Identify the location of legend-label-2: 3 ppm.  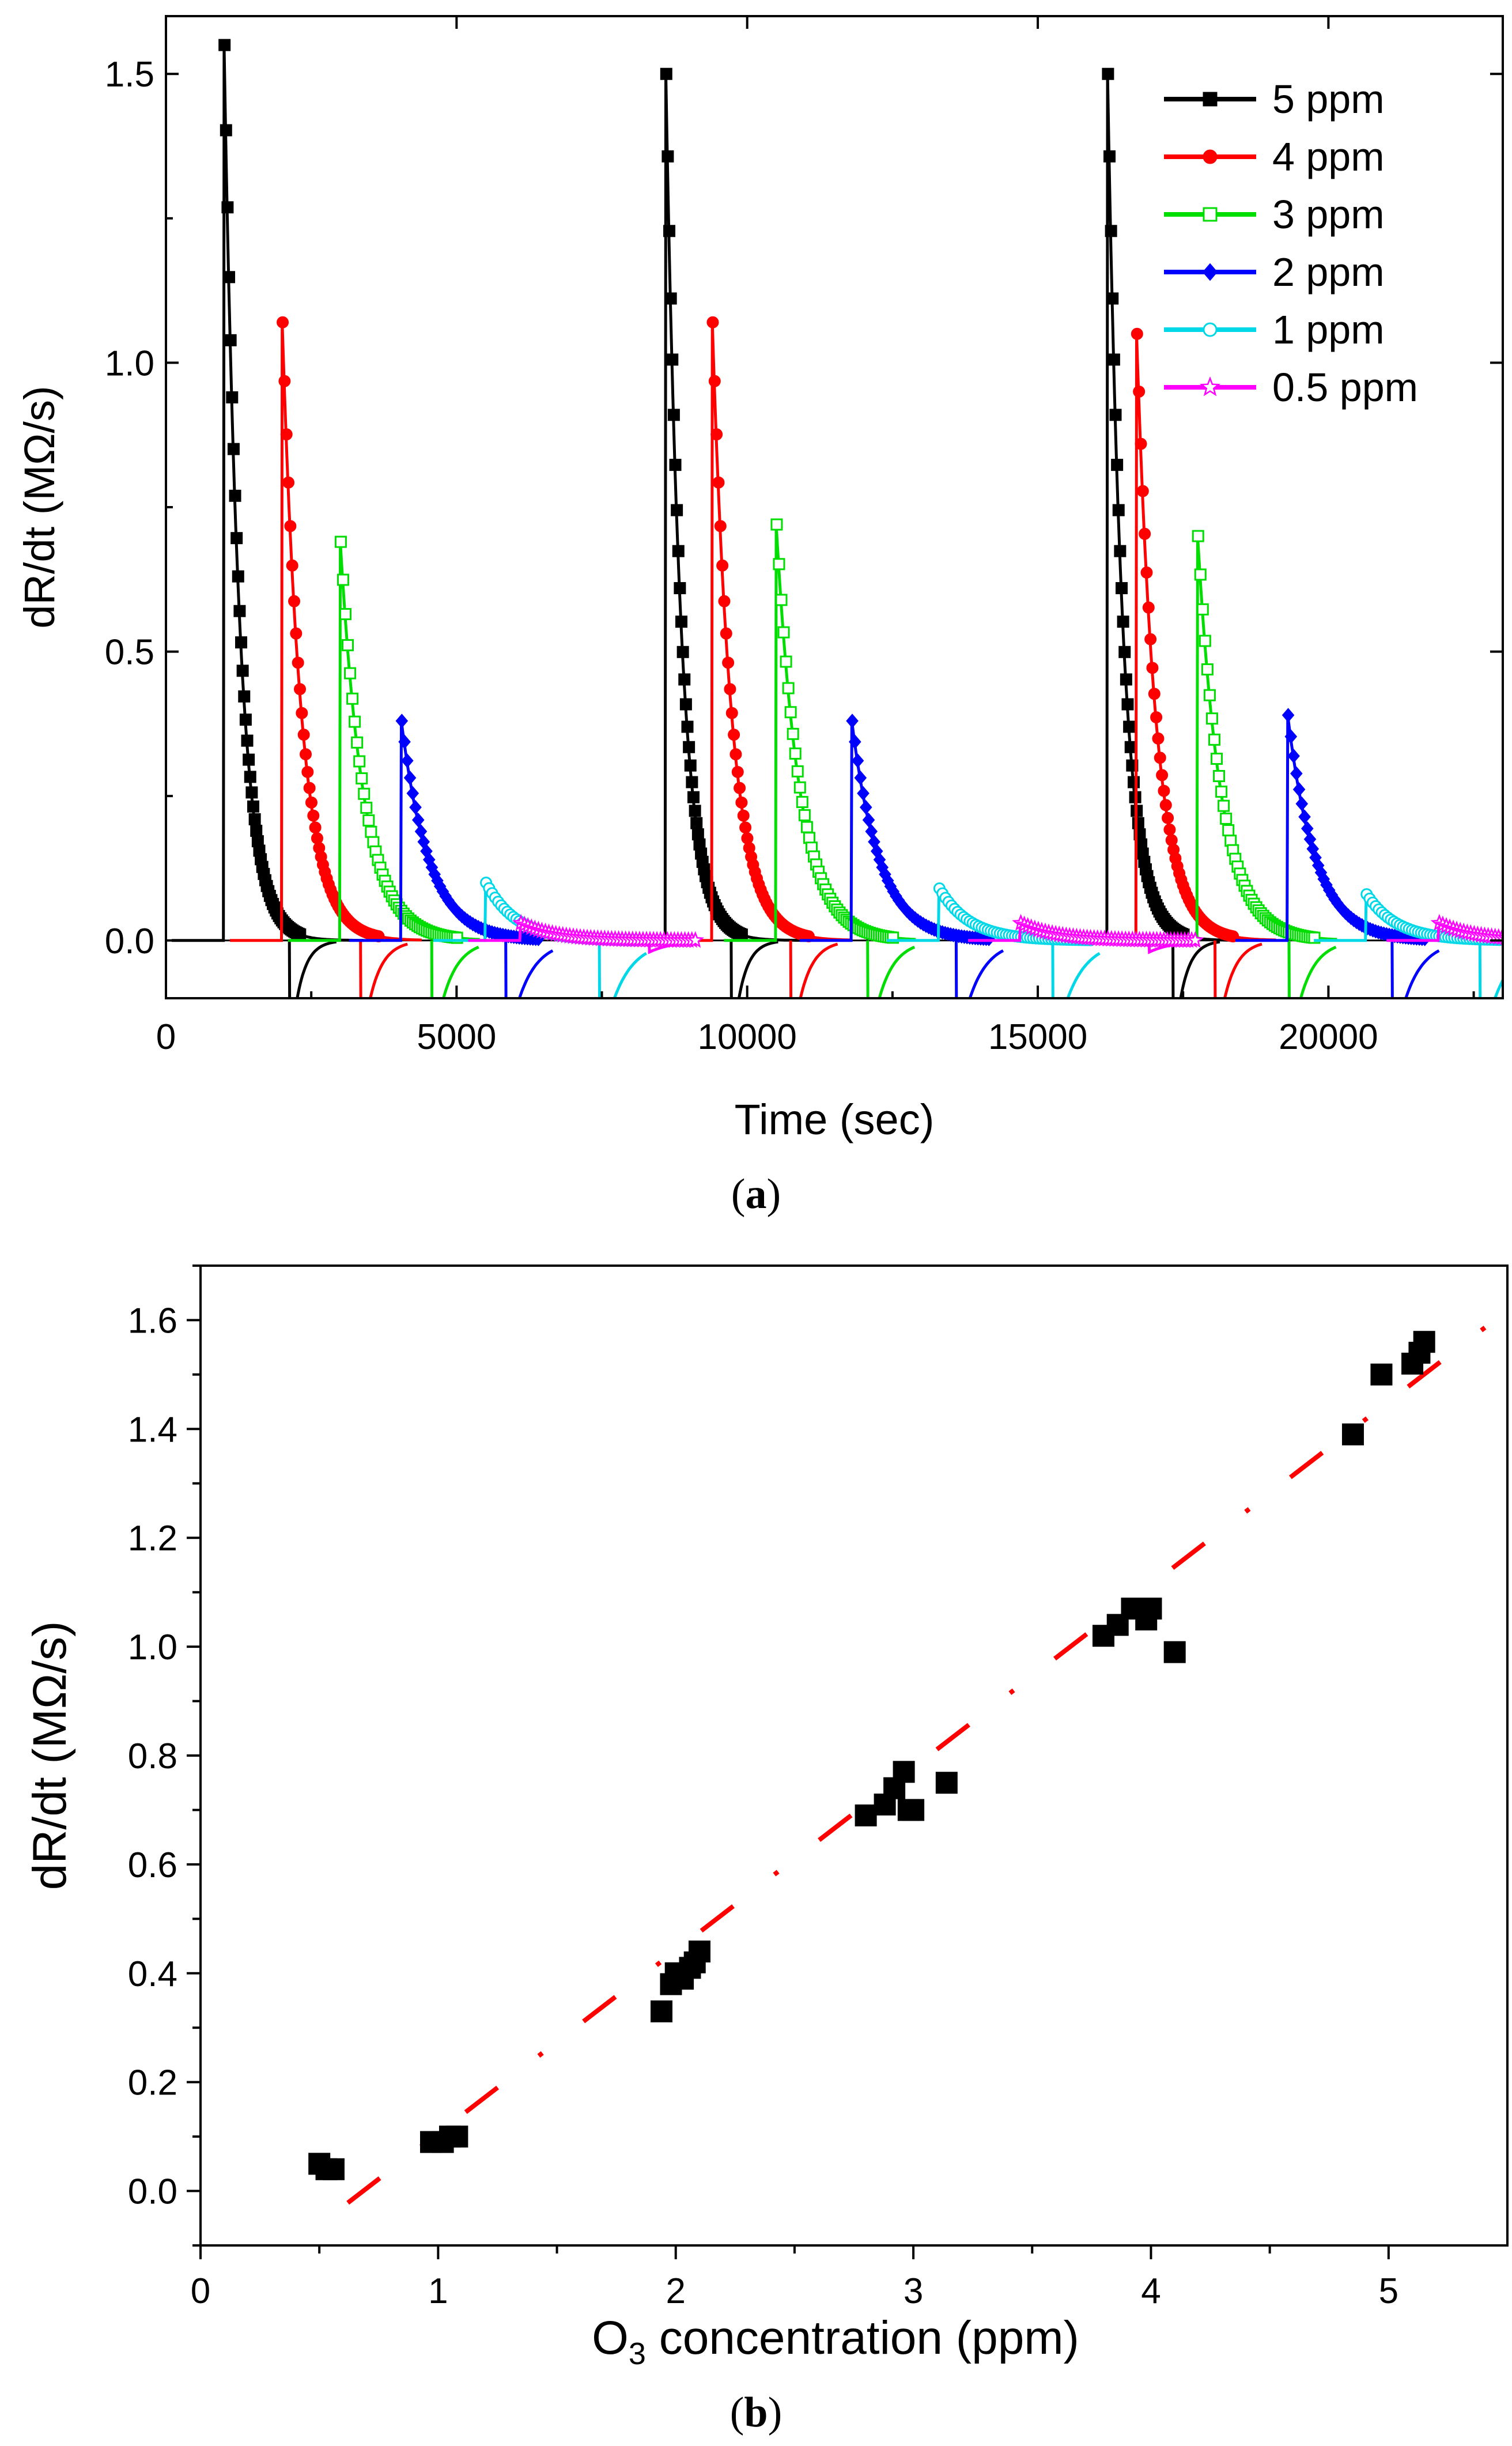
(1328, 214).